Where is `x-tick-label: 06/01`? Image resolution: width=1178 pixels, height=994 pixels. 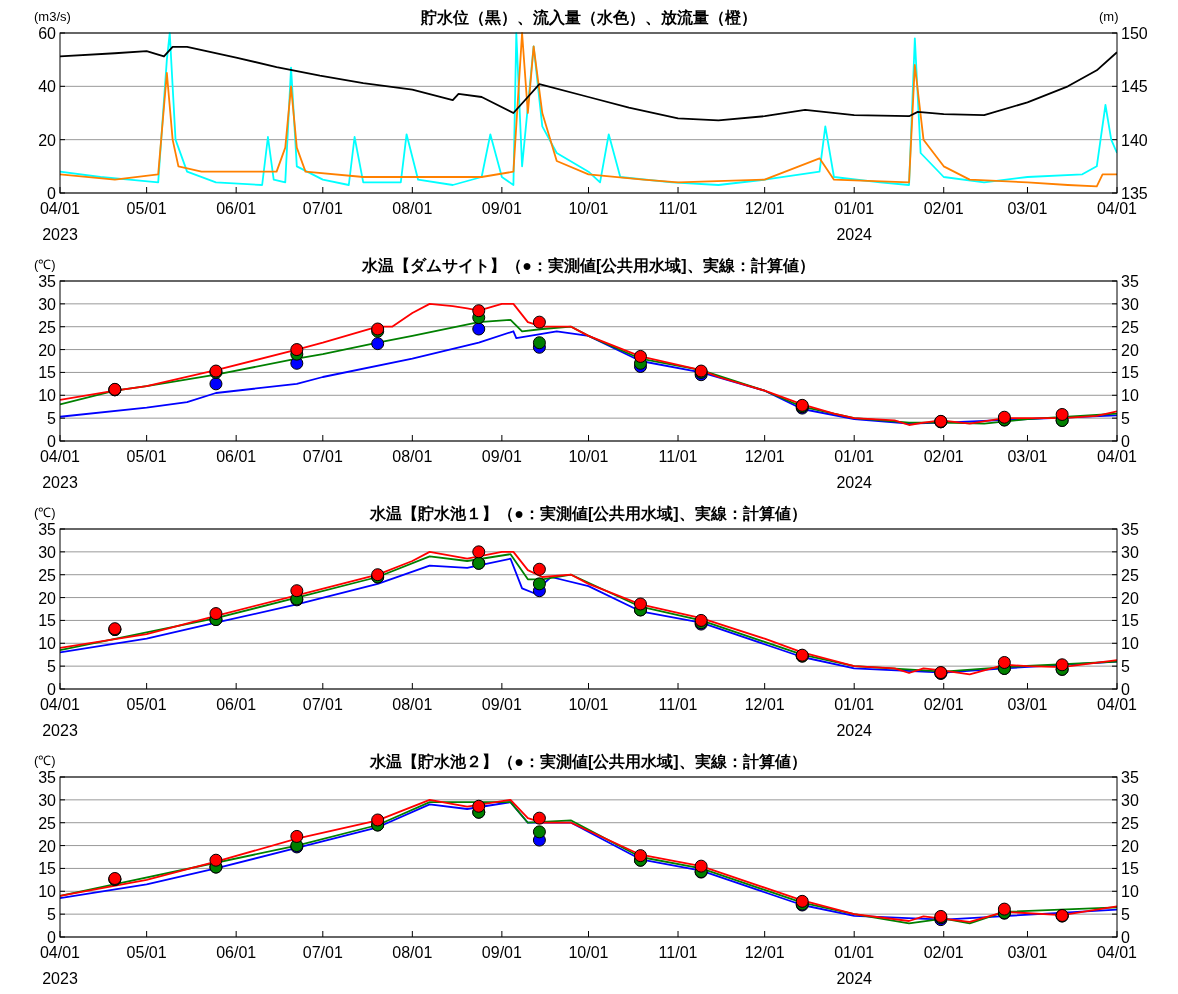 x-tick-label: 06/01 is located at coordinates (236, 704).